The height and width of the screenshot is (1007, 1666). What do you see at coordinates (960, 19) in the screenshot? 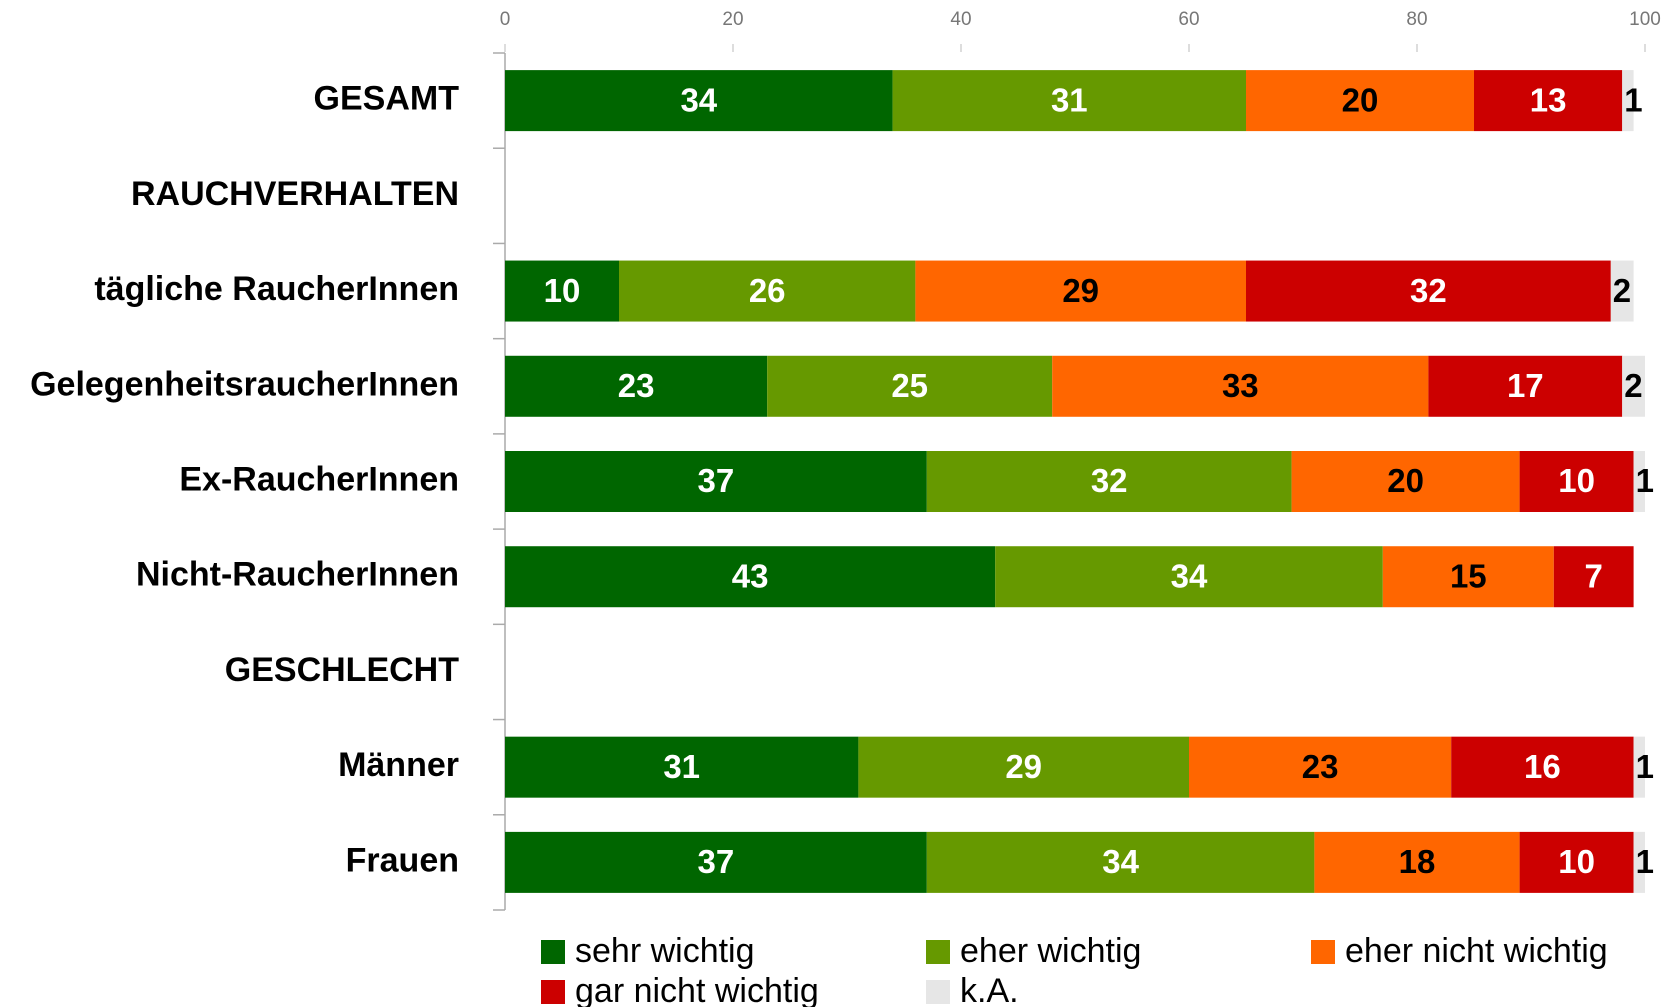
I see `x-tick-label: 40` at bounding box center [960, 19].